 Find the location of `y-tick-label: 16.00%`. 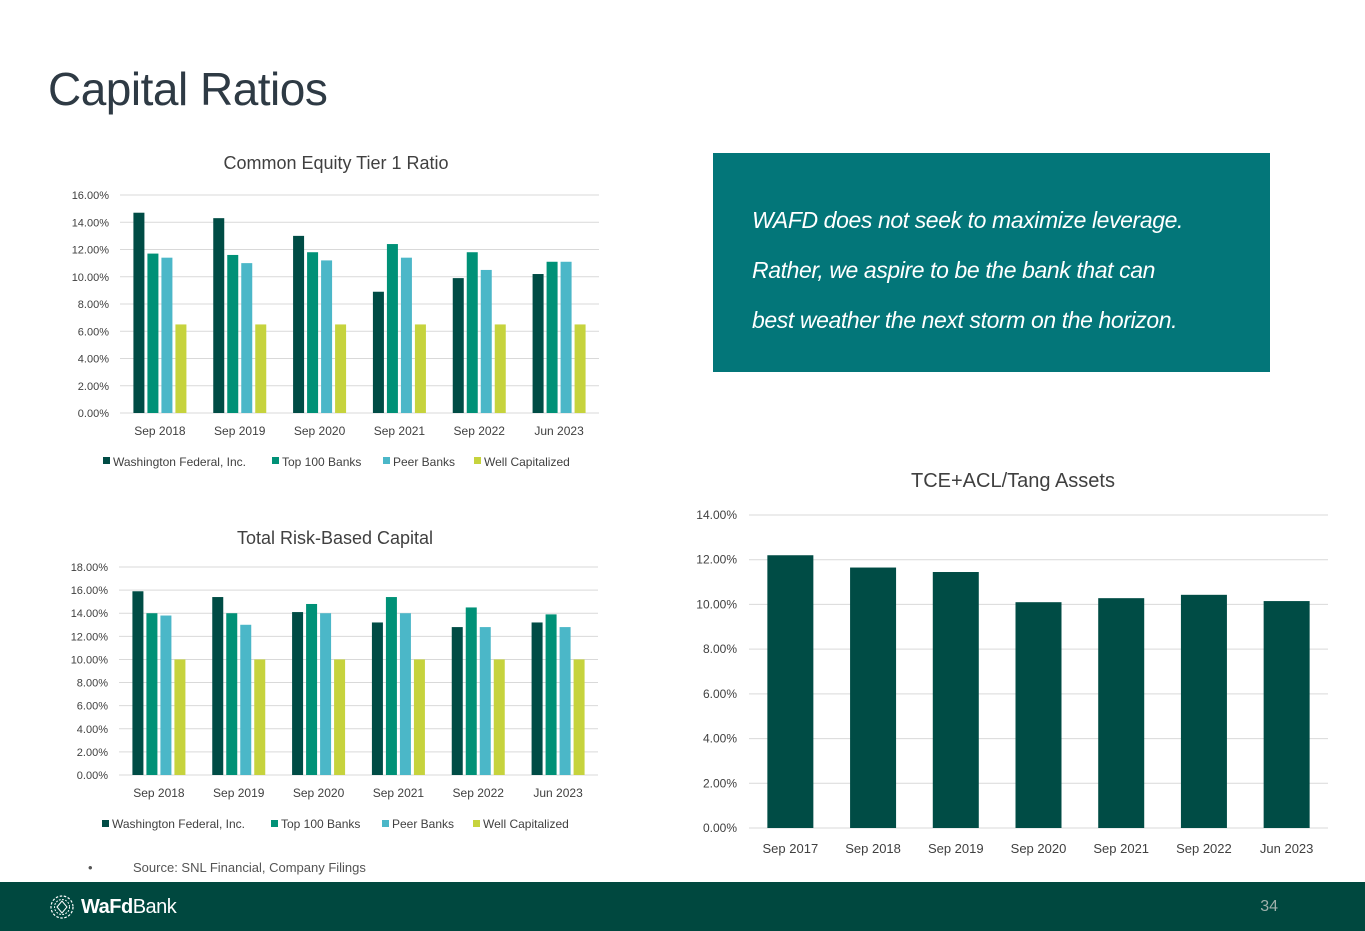

y-tick-label: 16.00% is located at coordinates (90, 591).